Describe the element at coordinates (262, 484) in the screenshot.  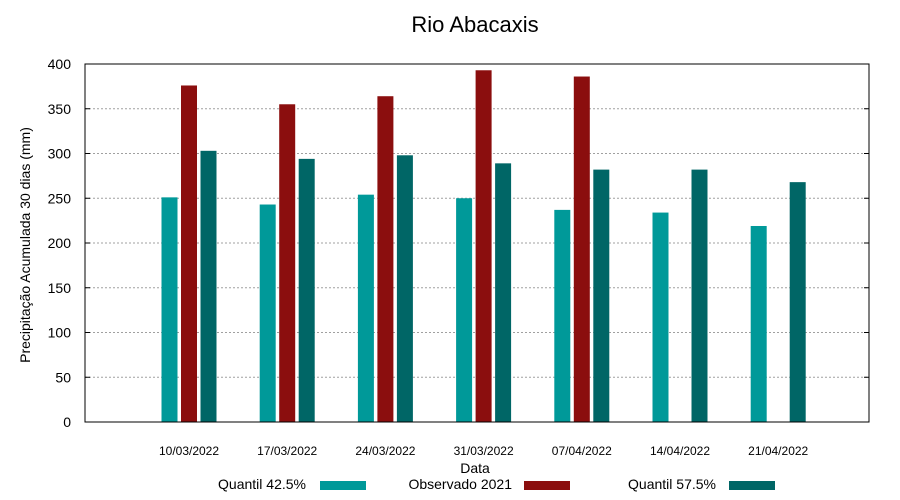
I see `legend-label: Quantil 42.5%` at that location.